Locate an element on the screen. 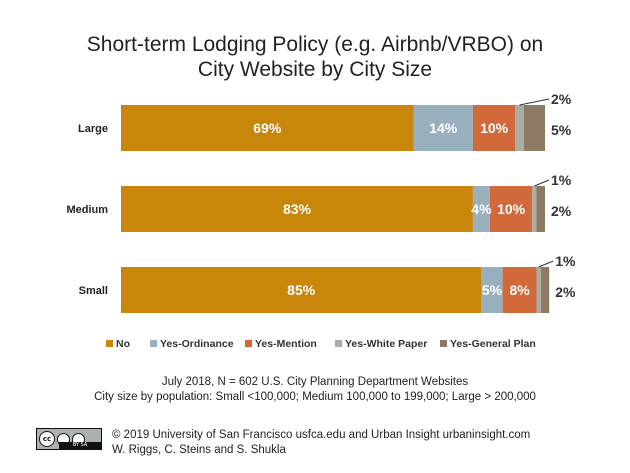 This screenshot has width=630, height=473. callout-line-white-paper-medium is located at coordinates (542, 183).